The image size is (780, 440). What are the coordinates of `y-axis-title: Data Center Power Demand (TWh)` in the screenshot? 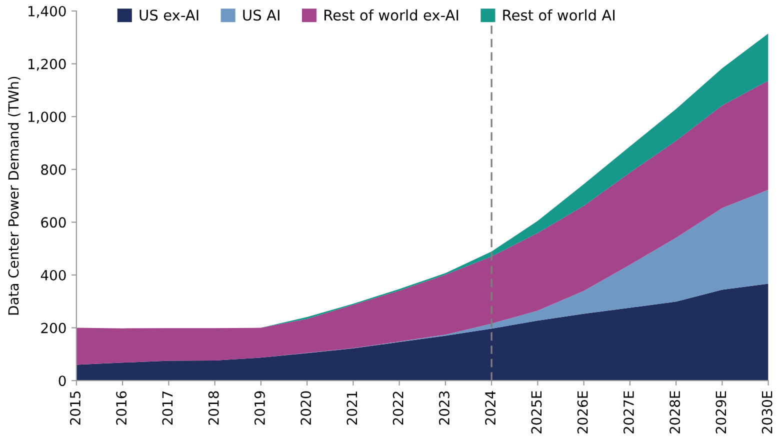 It's located at (14, 195).